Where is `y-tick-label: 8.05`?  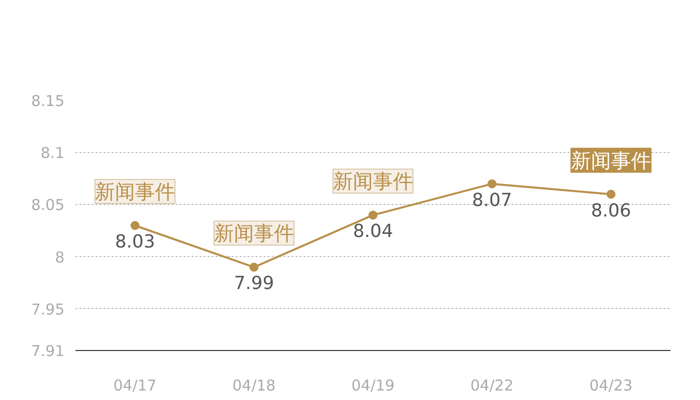 y-tick-label: 8.05 is located at coordinates (48, 205).